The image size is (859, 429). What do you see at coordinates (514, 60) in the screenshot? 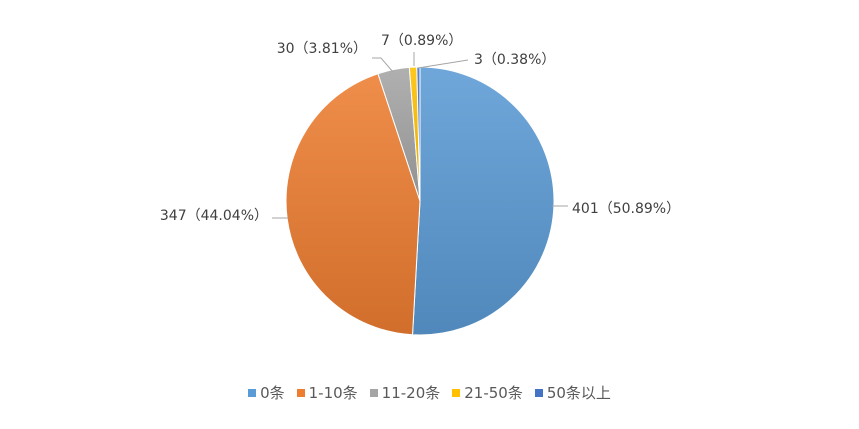
I see `data-label-4: 3（0.38%）` at bounding box center [514, 60].